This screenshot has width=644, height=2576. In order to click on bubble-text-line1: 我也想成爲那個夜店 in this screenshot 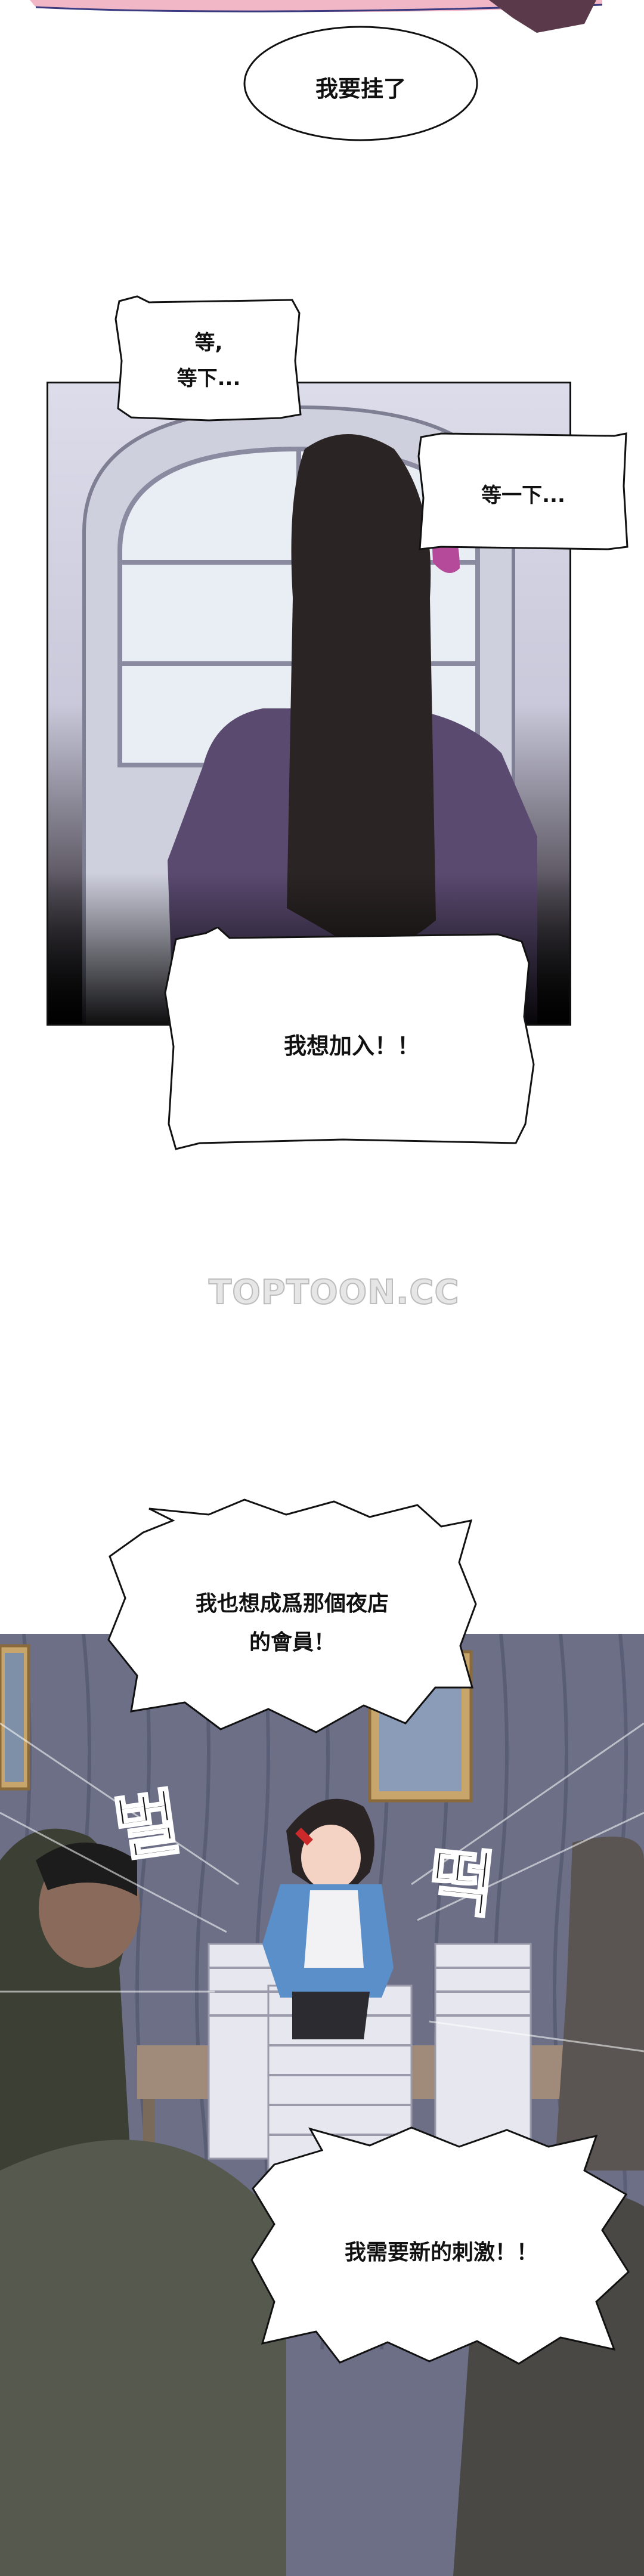, I will do `click(292, 1604)`.